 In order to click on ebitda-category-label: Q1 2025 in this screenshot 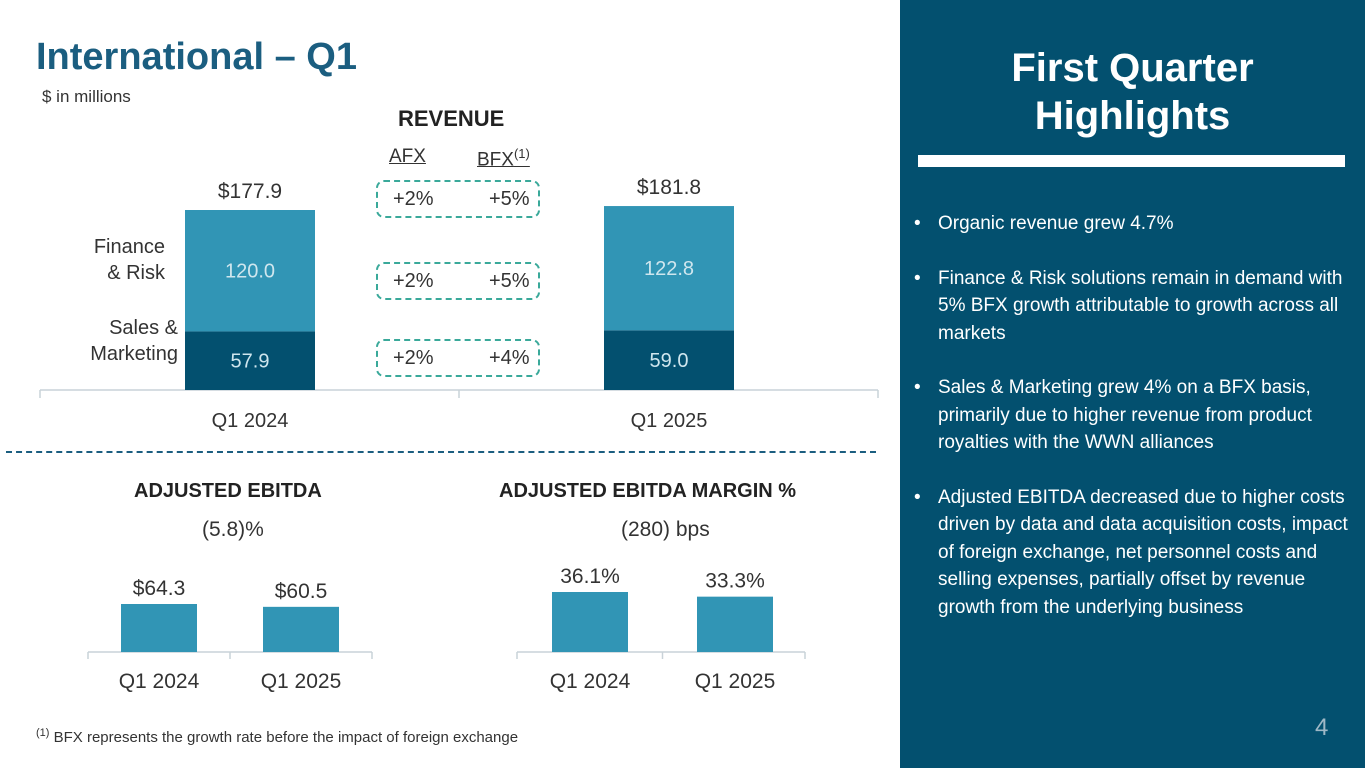, I will do `click(301, 681)`.